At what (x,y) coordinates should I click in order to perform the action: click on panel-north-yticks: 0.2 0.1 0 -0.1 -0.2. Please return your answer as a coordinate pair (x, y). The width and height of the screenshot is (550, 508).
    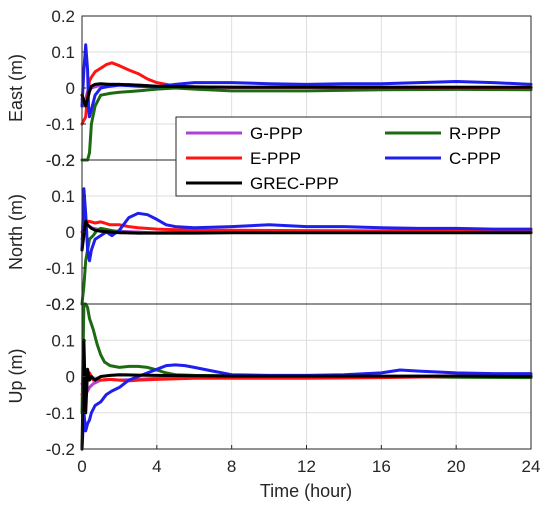
    Looking at the image, I should click on (66, 232).